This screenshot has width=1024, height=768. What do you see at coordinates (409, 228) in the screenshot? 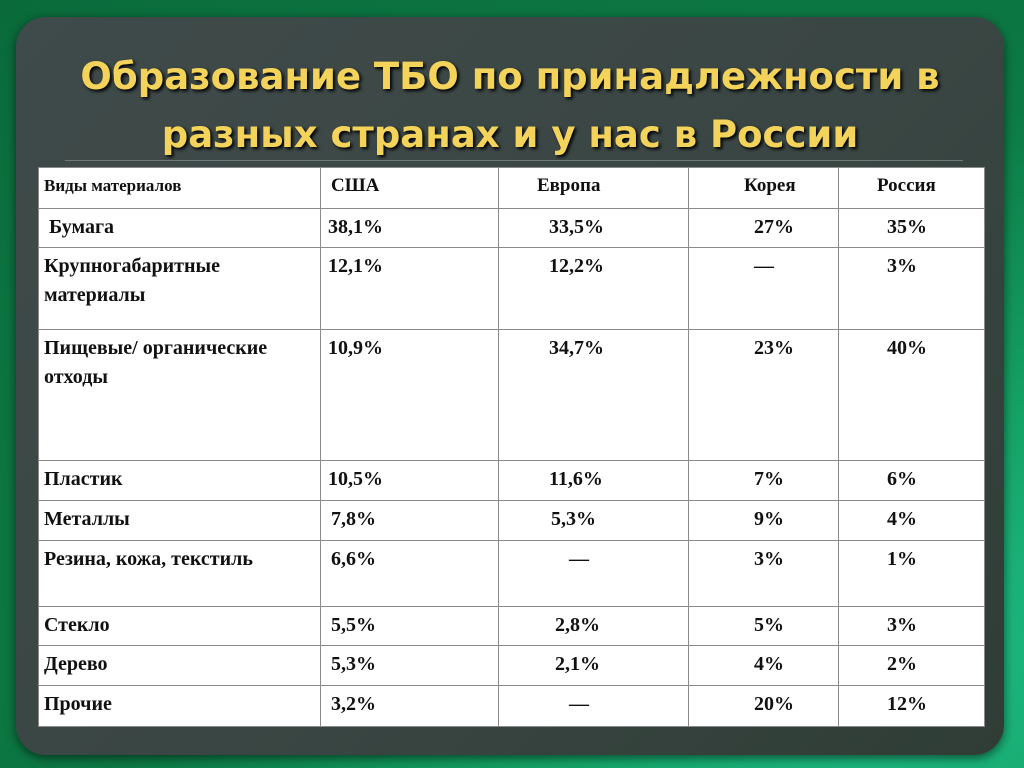
I see `usa-cell: 38,1%` at bounding box center [409, 228].